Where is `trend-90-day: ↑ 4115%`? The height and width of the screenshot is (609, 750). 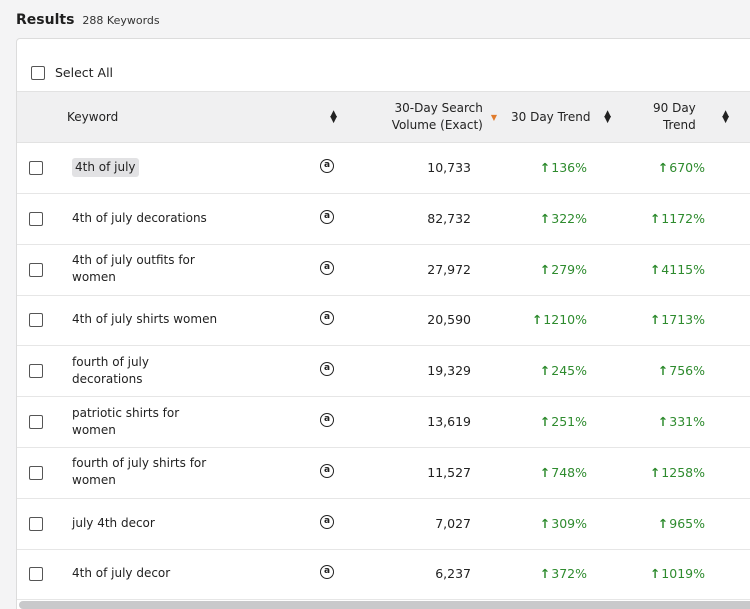
trend-90-day: ↑ 4115% is located at coordinates (656, 269).